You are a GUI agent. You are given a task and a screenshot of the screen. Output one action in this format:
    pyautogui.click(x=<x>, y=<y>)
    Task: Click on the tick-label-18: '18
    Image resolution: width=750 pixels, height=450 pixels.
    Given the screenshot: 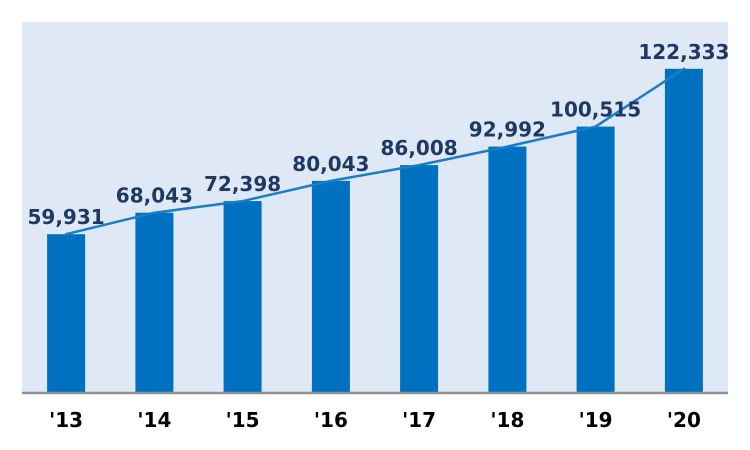 What is the action you would take?
    pyautogui.click(x=507, y=420)
    